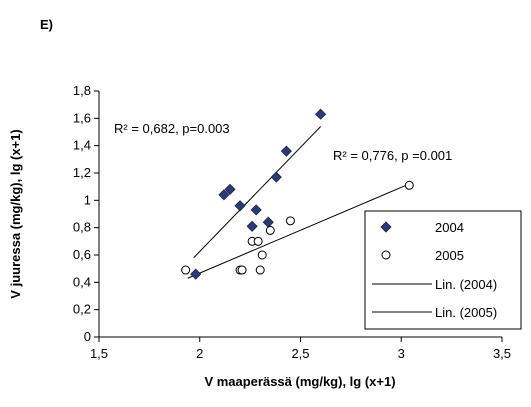 This screenshot has width=531, height=407. Describe the element at coordinates (87, 199) in the screenshot. I see `y-tick-label: 1` at that location.